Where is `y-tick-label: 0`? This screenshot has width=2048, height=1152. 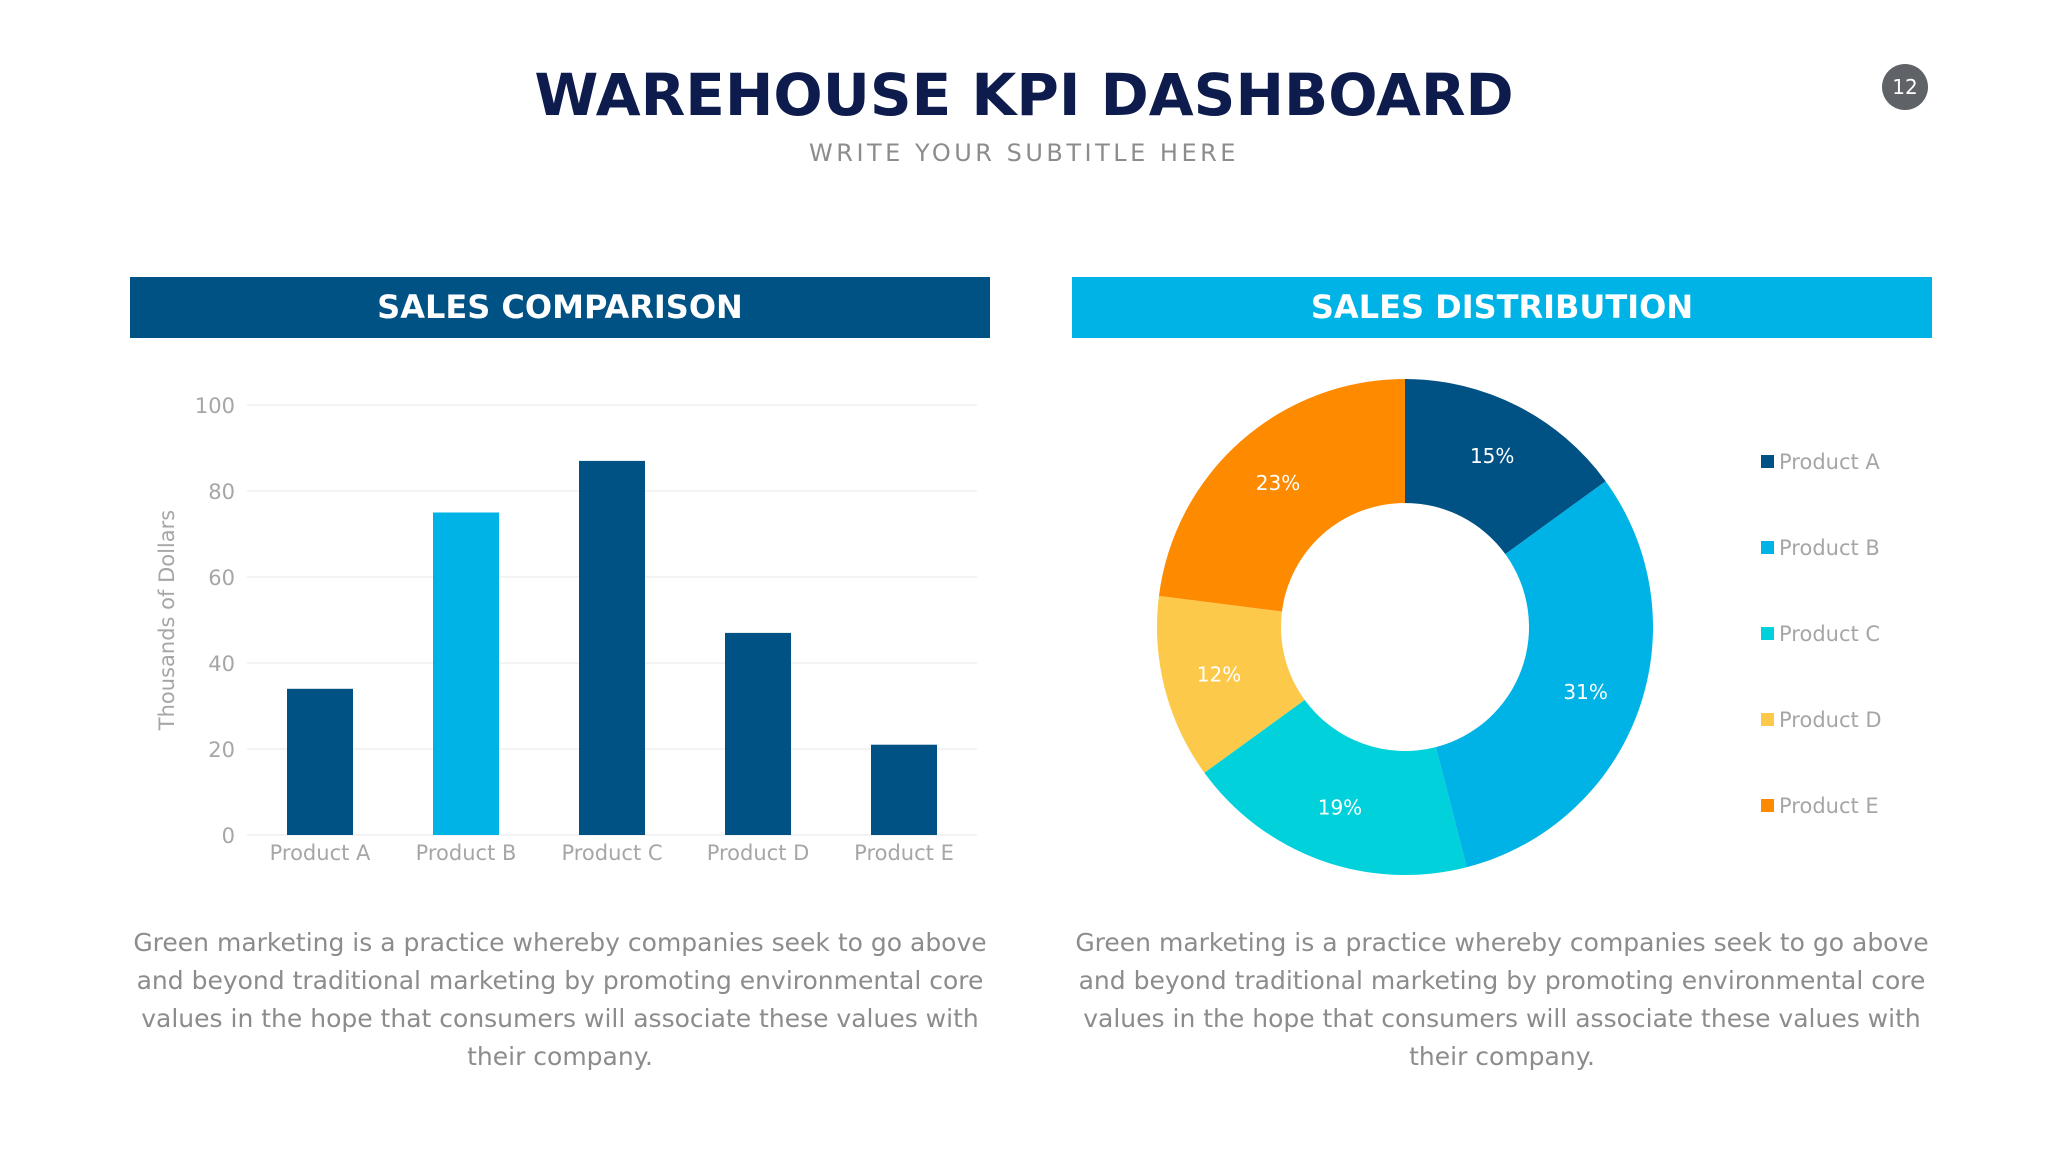
y-tick-label: 0 is located at coordinates (228, 836).